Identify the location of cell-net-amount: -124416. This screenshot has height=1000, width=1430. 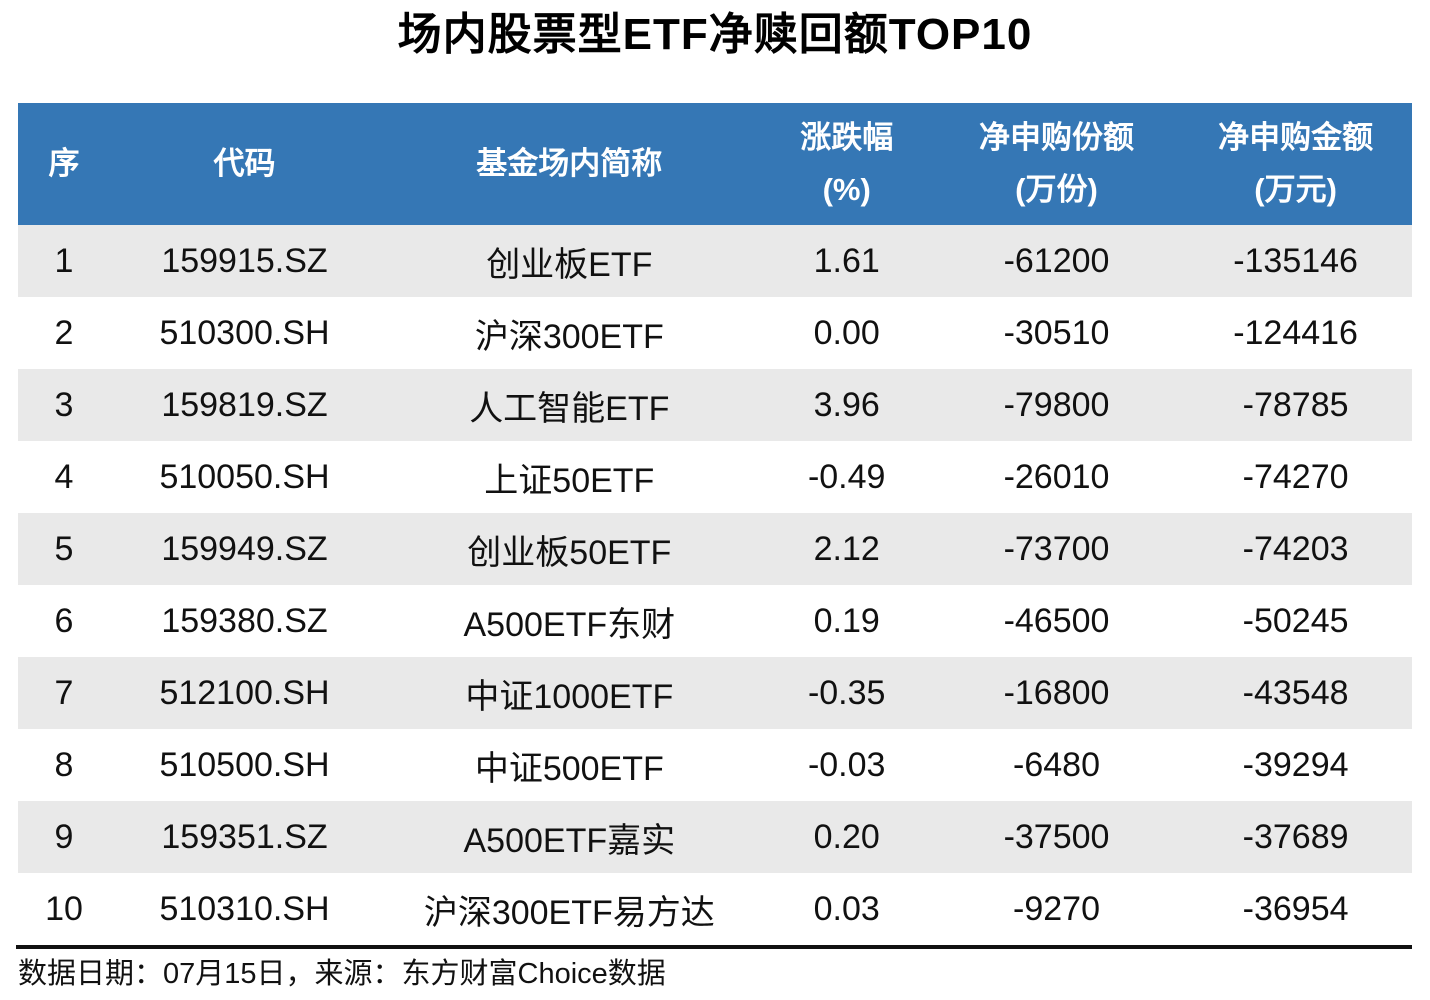
(1295, 332).